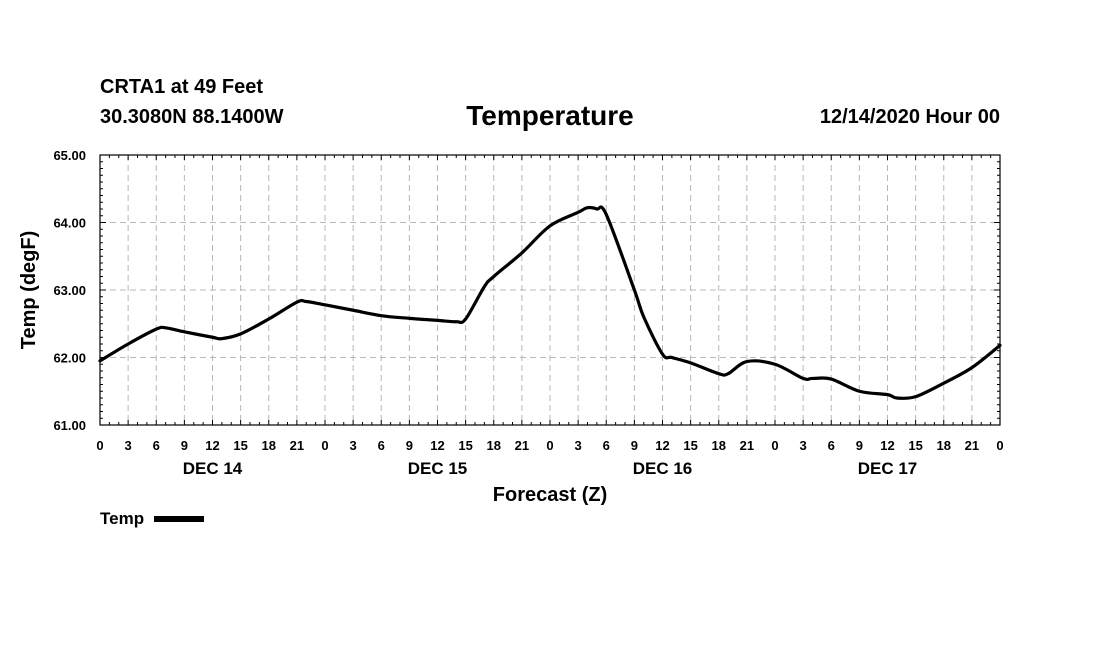  I want to click on y-tick-label: 64.00, so click(69, 223).